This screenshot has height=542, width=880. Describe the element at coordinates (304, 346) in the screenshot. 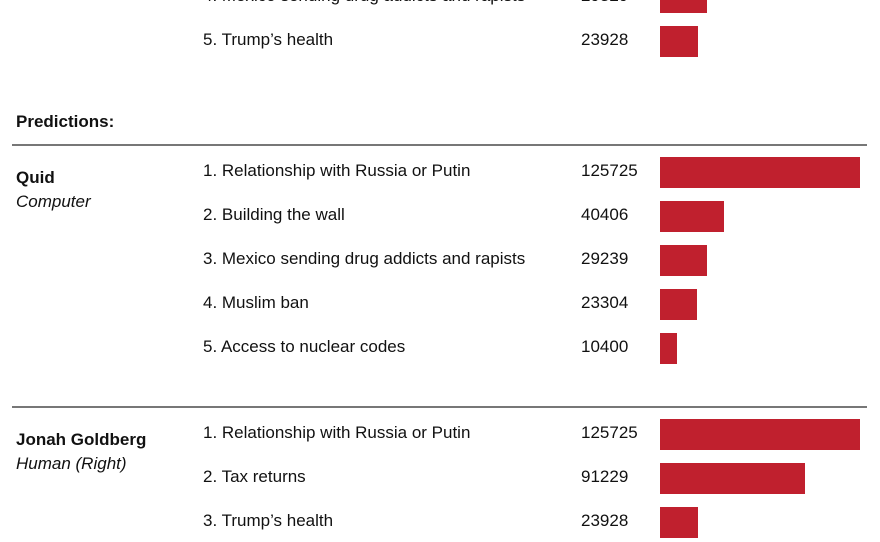

I see `row-label: 5. Access to nuclear codes` at that location.